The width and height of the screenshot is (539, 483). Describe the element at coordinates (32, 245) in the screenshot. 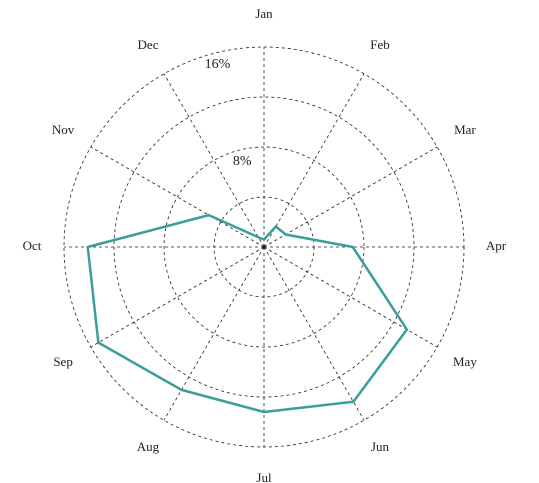

I see `category-label: Oct` at that location.